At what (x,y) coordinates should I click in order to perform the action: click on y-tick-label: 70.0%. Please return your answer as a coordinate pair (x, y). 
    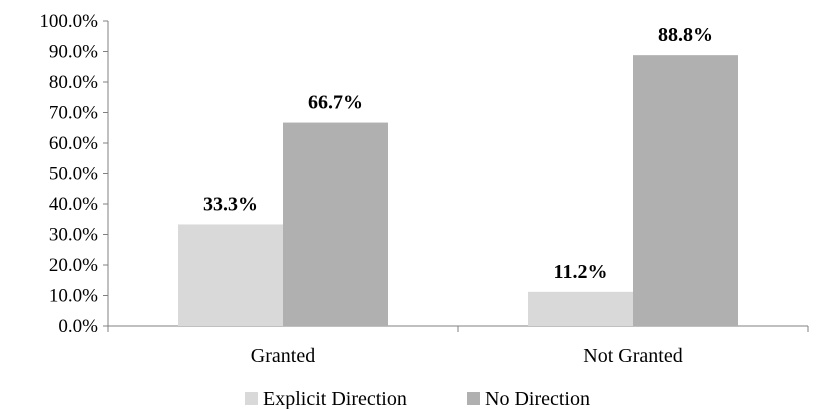
    Looking at the image, I should click on (73, 113).